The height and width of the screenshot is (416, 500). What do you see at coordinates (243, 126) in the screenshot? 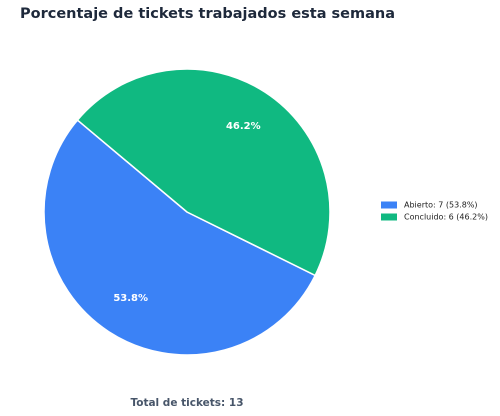
I see `data-label: 46.2%` at bounding box center [243, 126].